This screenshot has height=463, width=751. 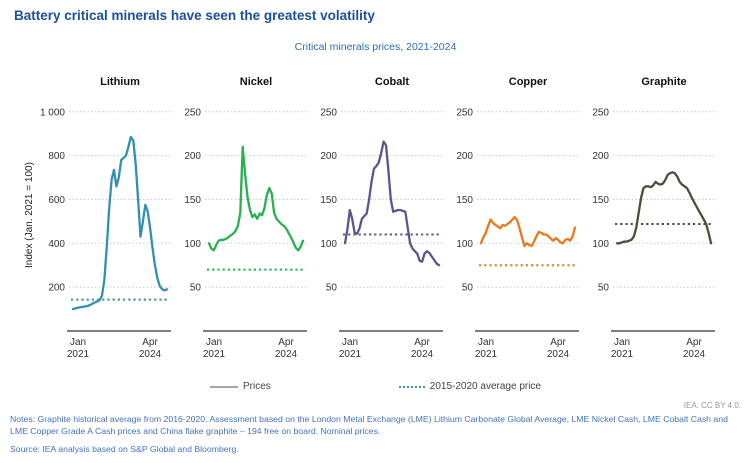 I want to click on chart-panel-graphite: Graphite 250 200 150 100 50 Jan 2021 Apr 2024, so click(x=649, y=219).